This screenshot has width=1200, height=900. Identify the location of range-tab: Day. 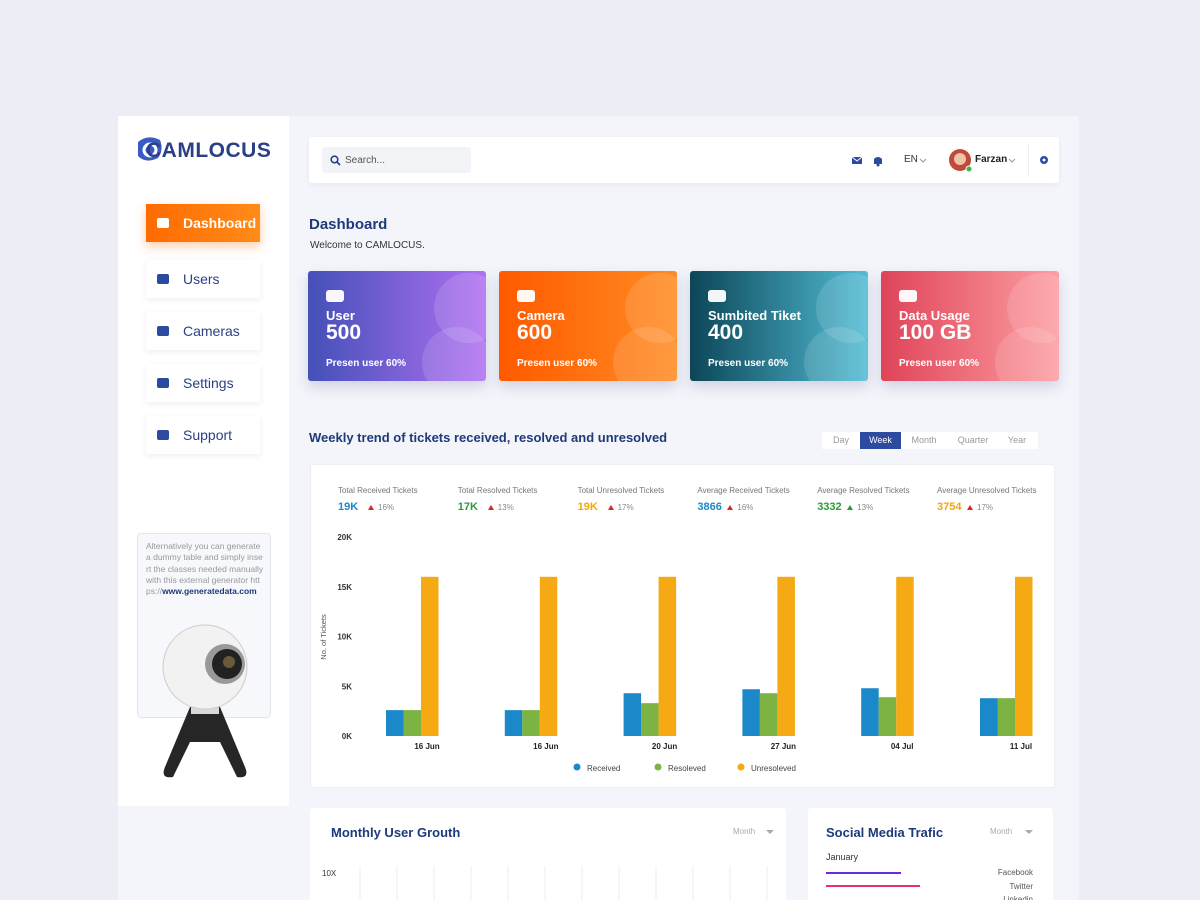
(840, 440).